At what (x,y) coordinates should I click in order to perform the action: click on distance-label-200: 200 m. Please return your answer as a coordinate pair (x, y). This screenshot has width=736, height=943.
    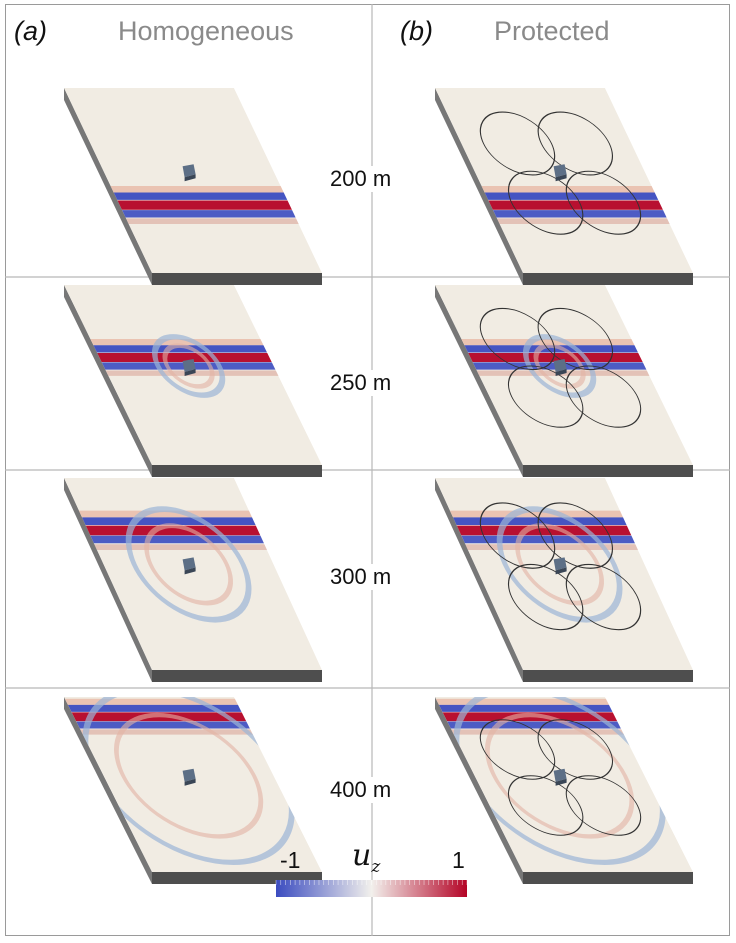
    Looking at the image, I should click on (361, 179).